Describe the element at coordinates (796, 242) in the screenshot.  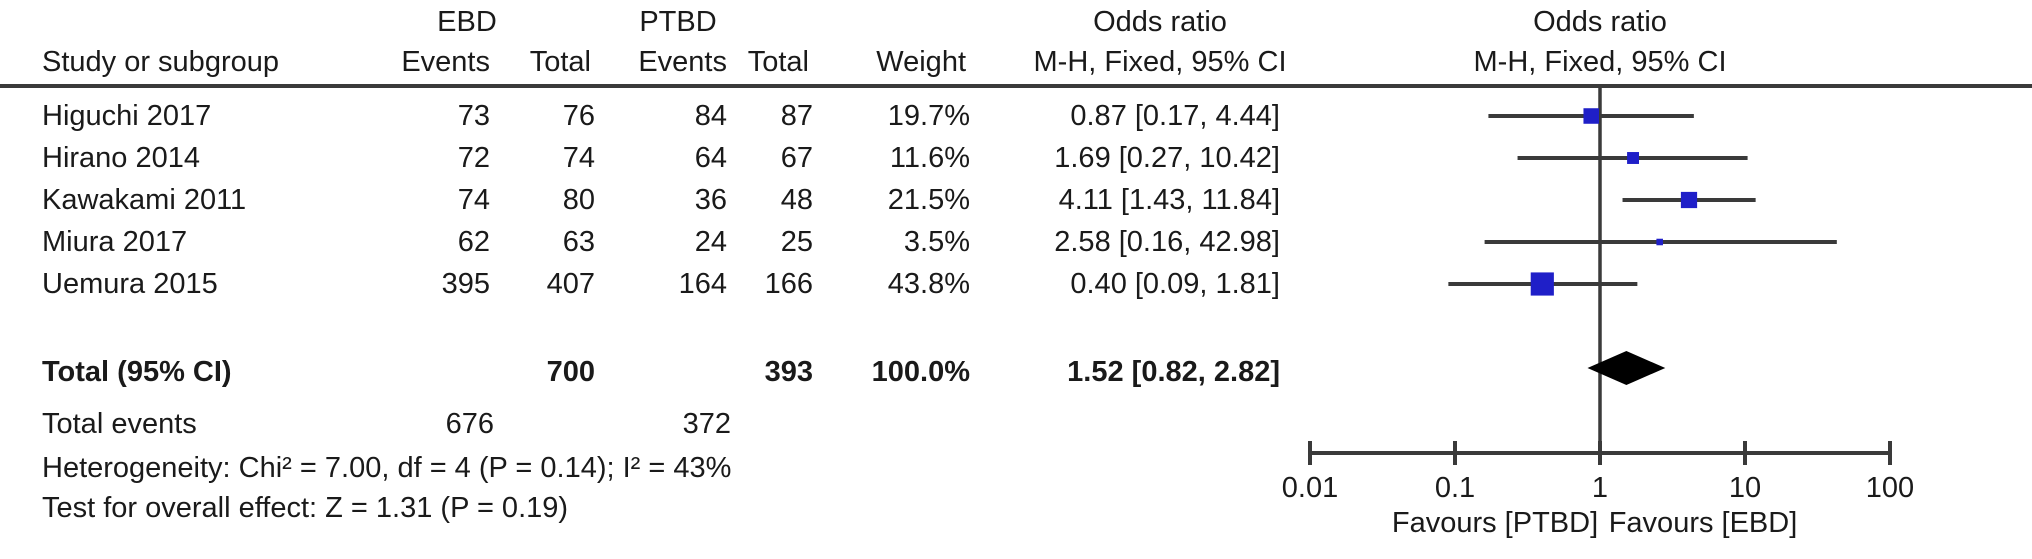
I see `ptbd-total-cell: 25` at that location.